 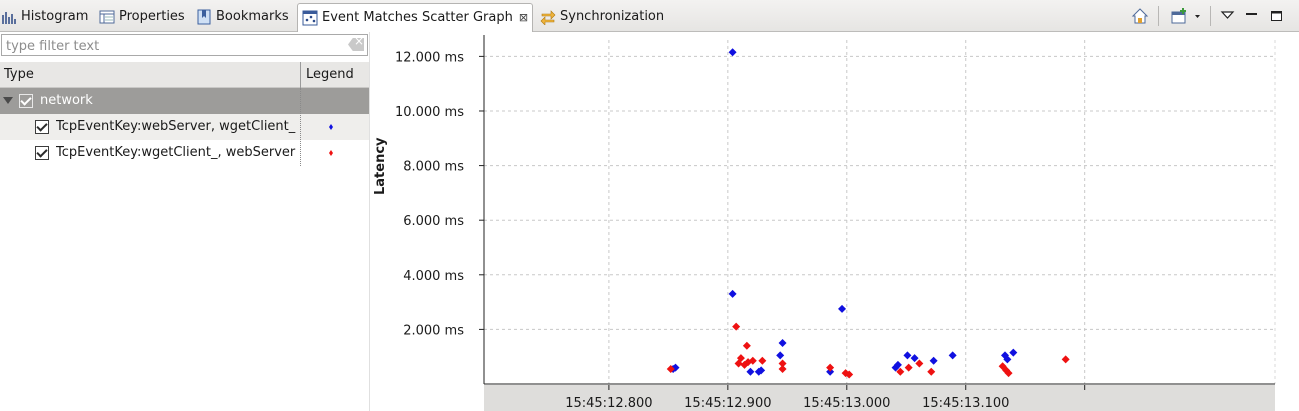 I want to click on tab-label: Event Matches Scatter Graph, so click(x=417, y=17).